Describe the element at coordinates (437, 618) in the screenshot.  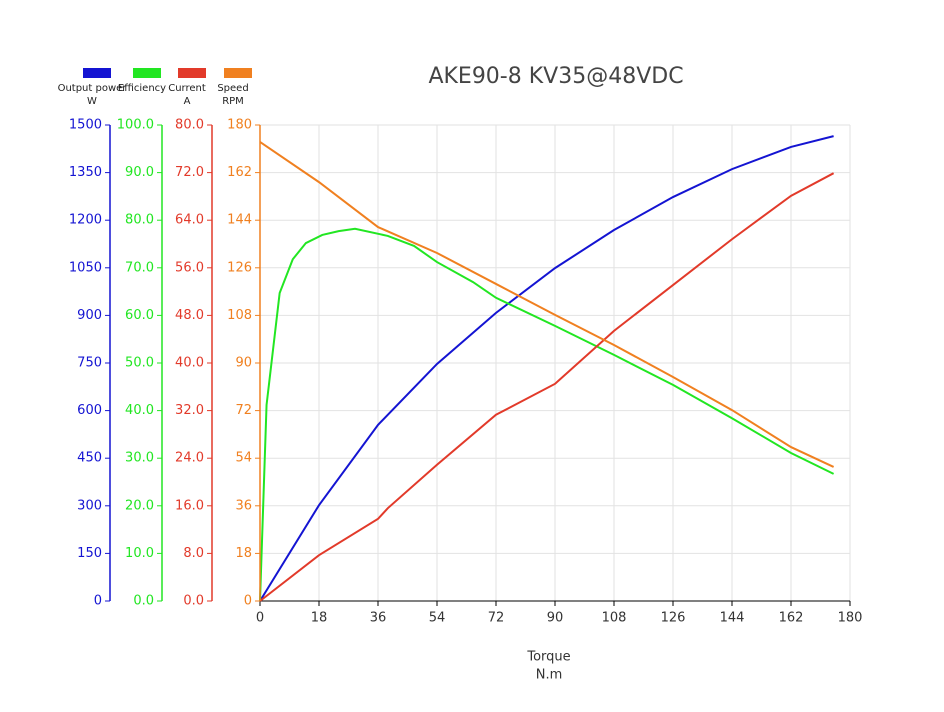
I see `x-tick-label: 54` at that location.